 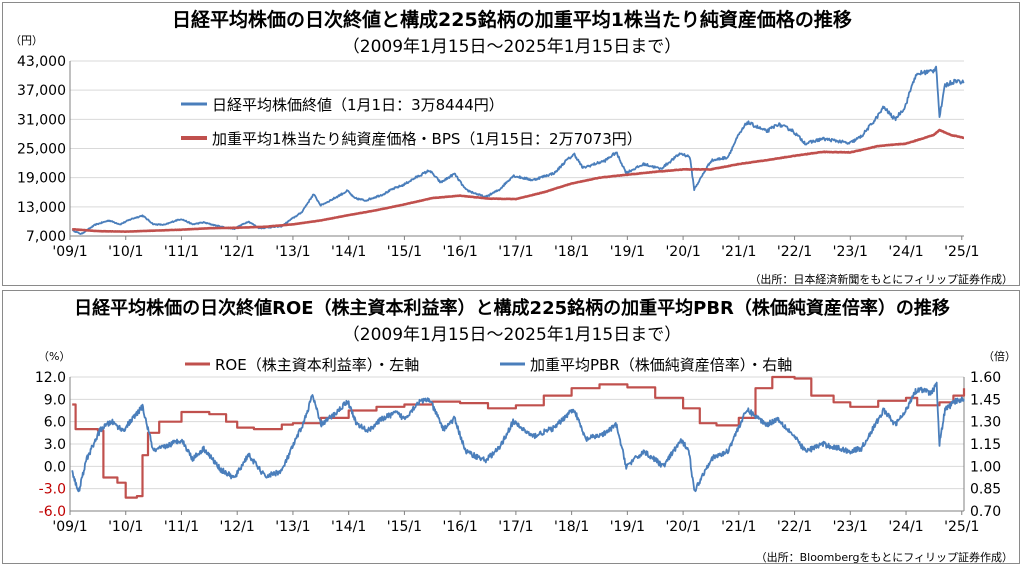 I want to click on chart1-legend-nikkei-label: 日経平均株価終値（1月1日：3万8444円）, so click(x=358, y=105).